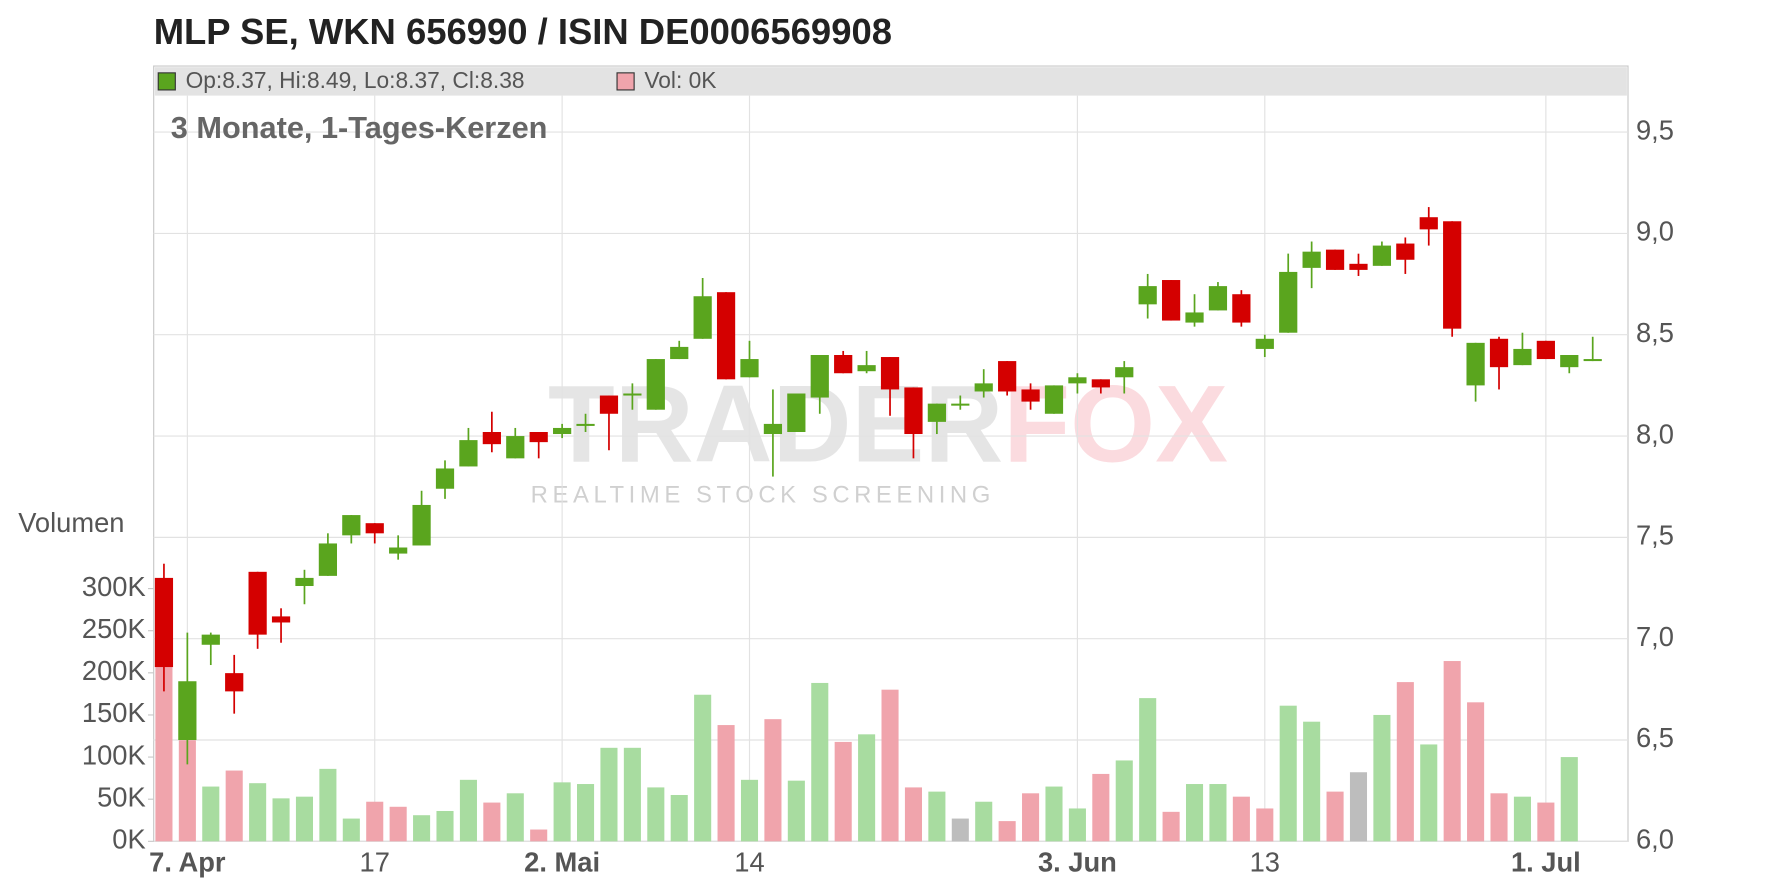 Image resolution: width=1776 pixels, height=888 pixels. Describe the element at coordinates (1655, 839) in the screenshot. I see `y-tick-label: 6,0` at that location.